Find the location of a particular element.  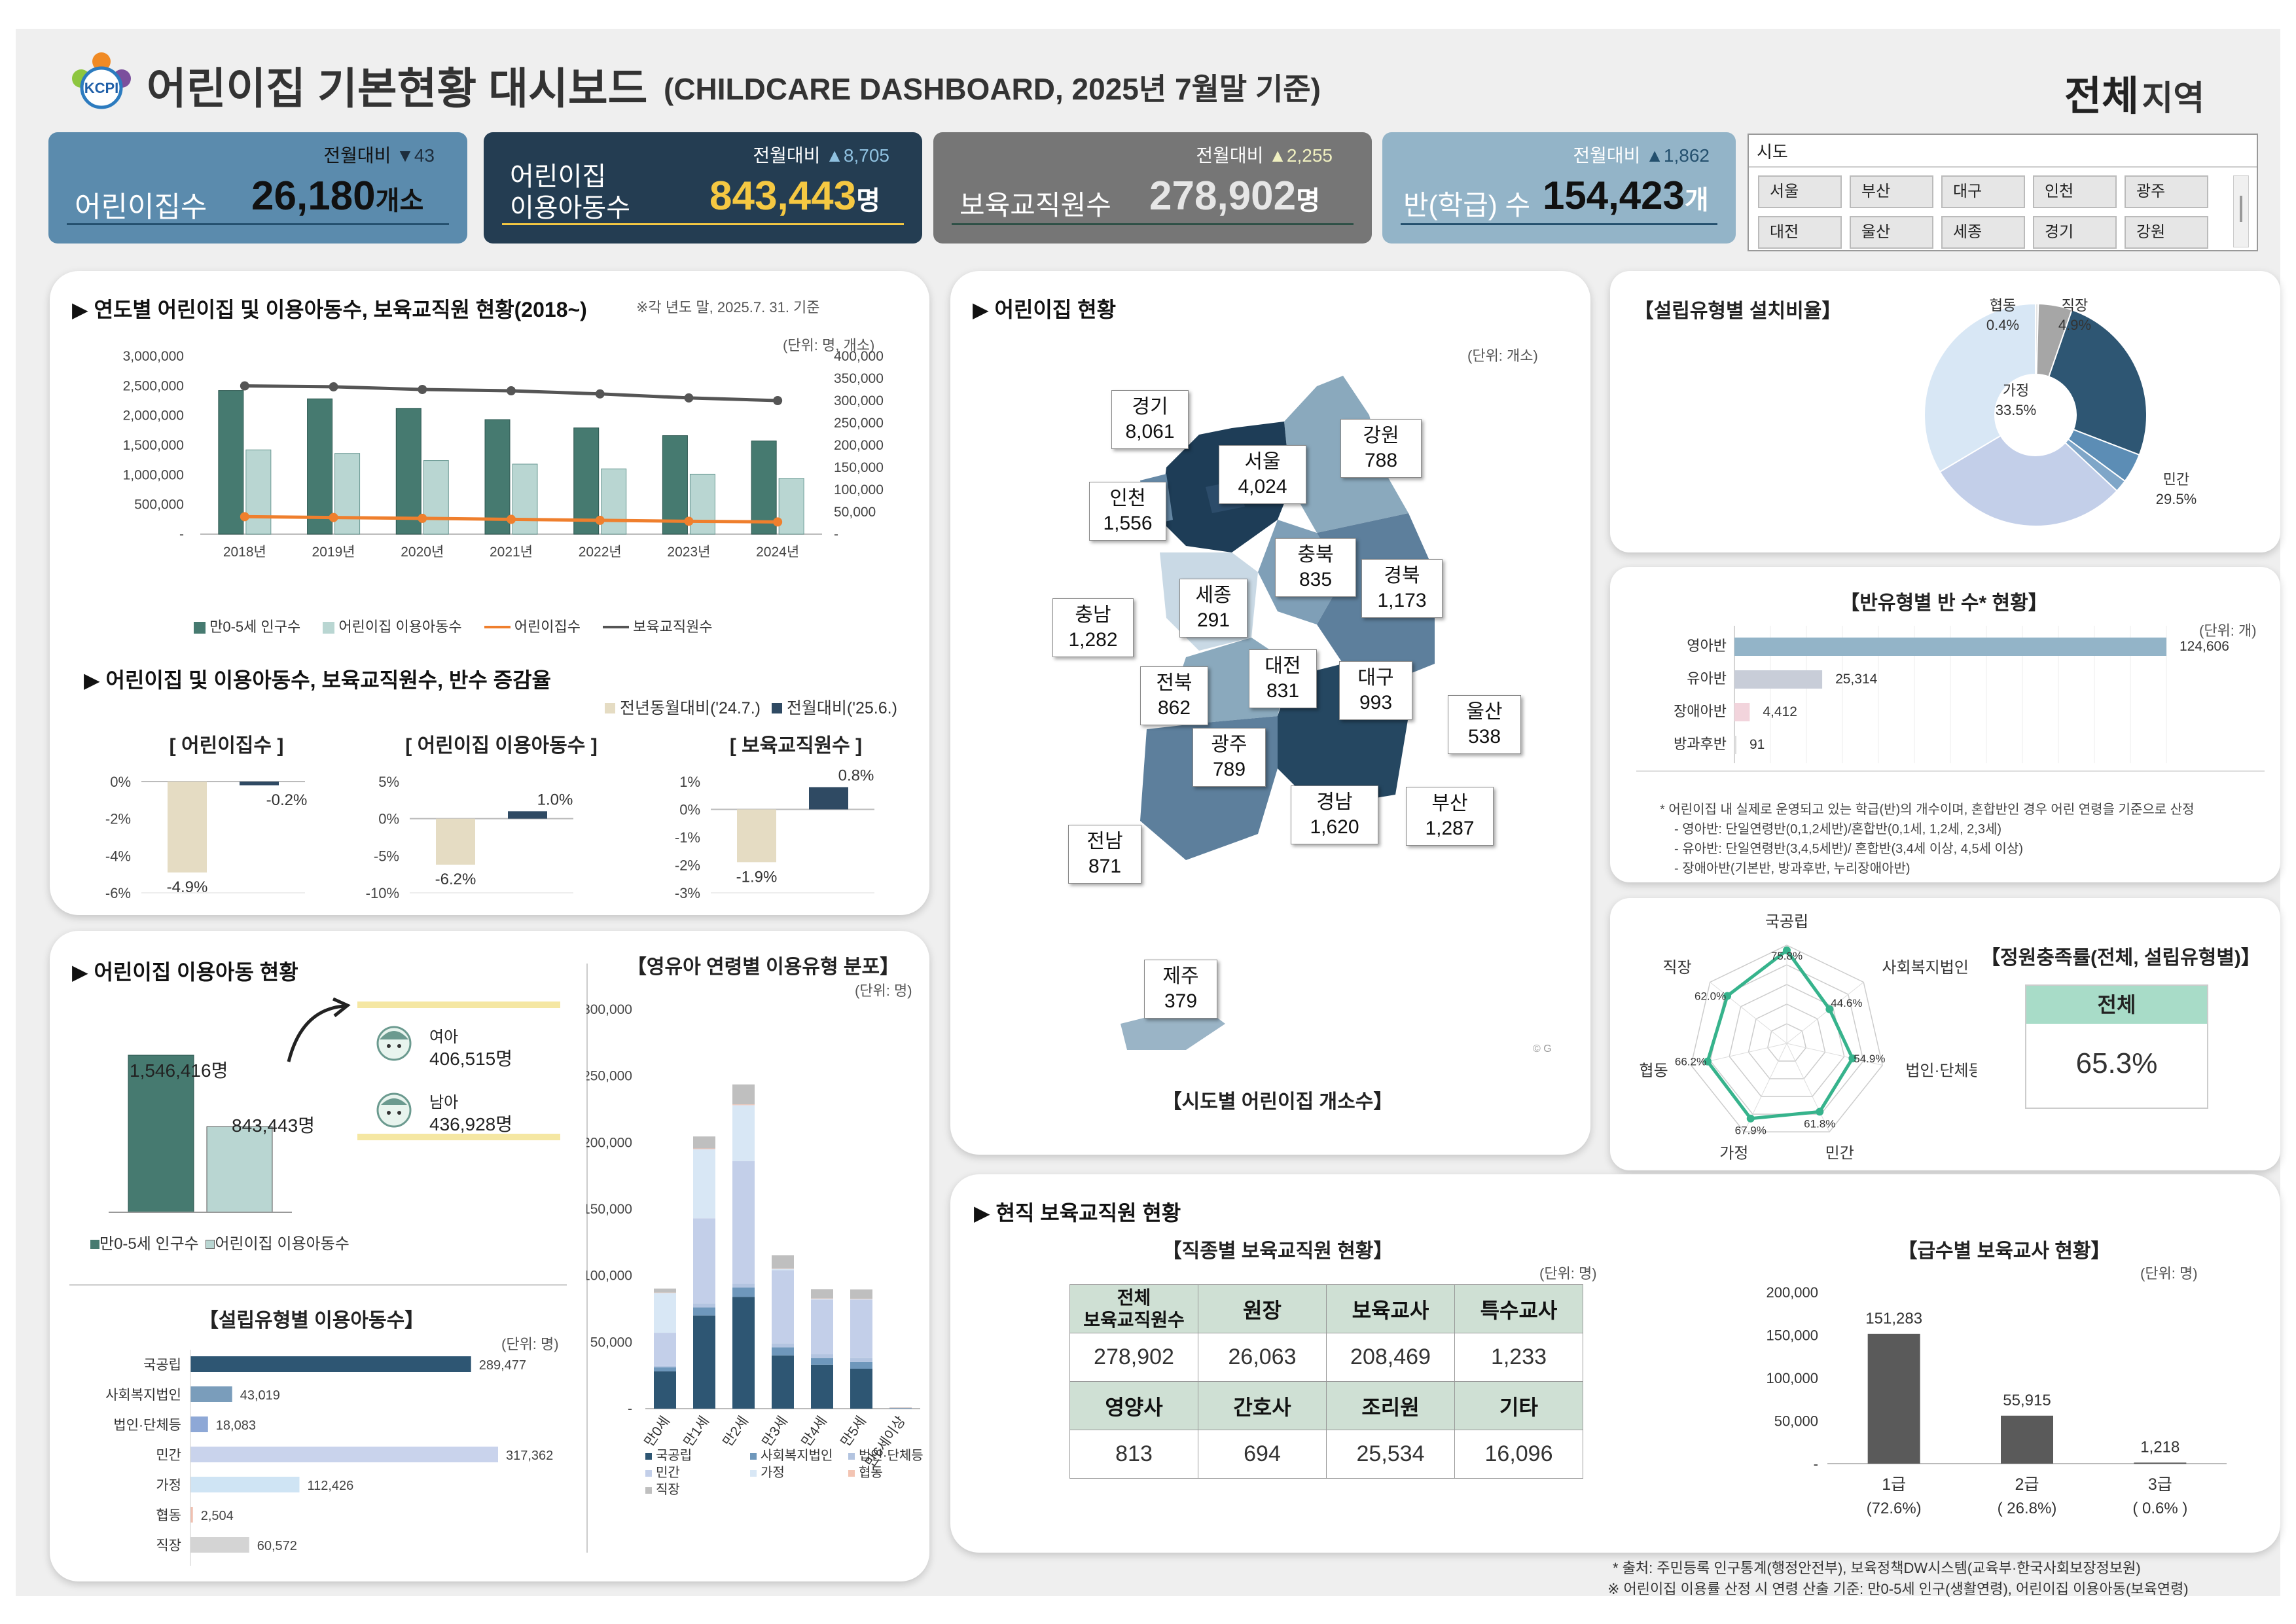

table-cell: 25,534 is located at coordinates (1390, 1454).